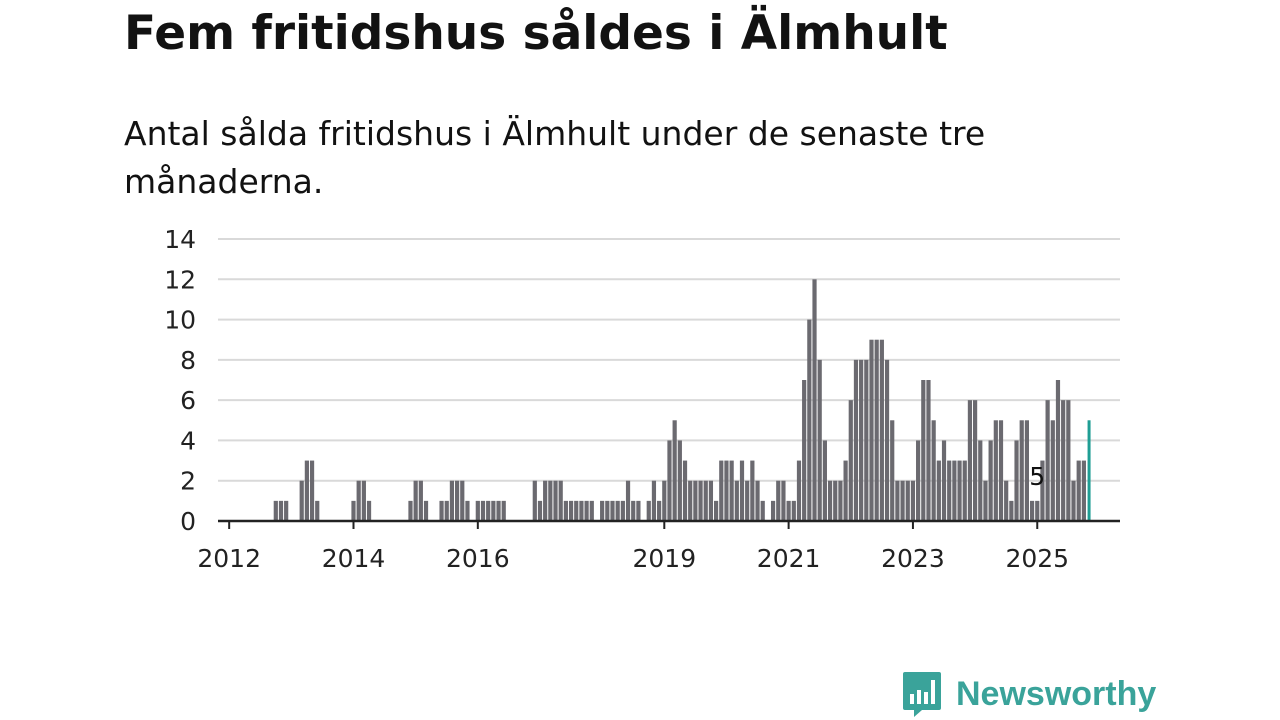 The width and height of the screenshot is (1280, 720). What do you see at coordinates (180, 380) in the screenshot?
I see `y-axis-ticks: 0 2 4 6 8 10 12 14` at bounding box center [180, 380].